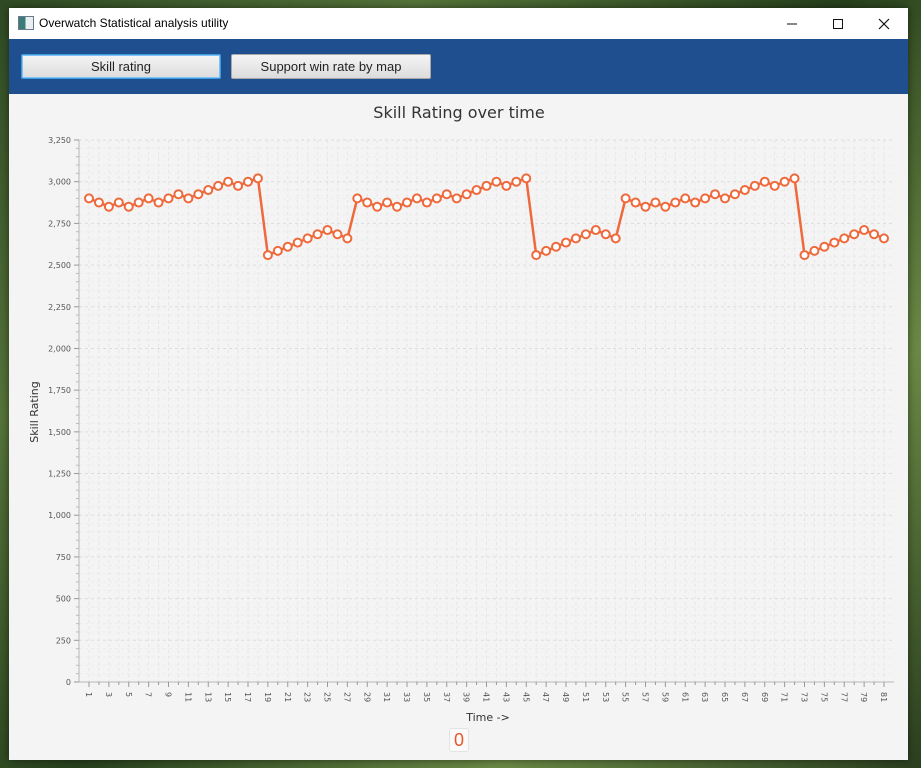  I want to click on game-counter: 0, so click(459, 740).